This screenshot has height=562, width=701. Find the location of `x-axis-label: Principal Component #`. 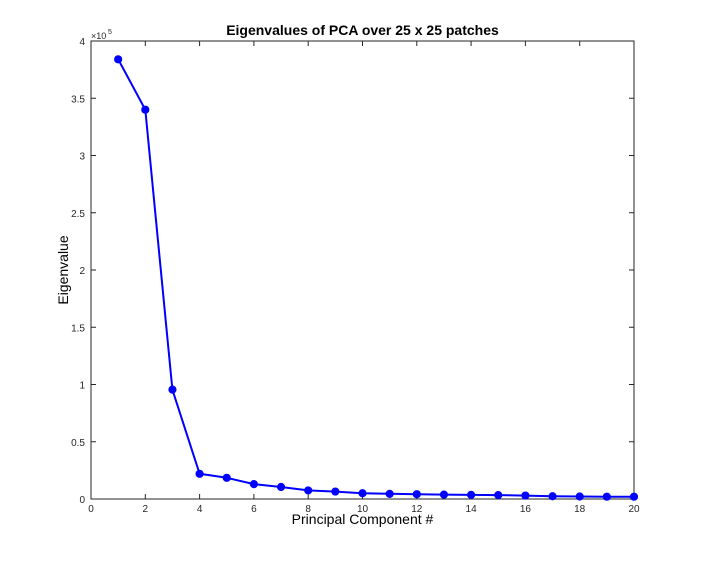

x-axis-label: Principal Component # is located at coordinates (363, 519).